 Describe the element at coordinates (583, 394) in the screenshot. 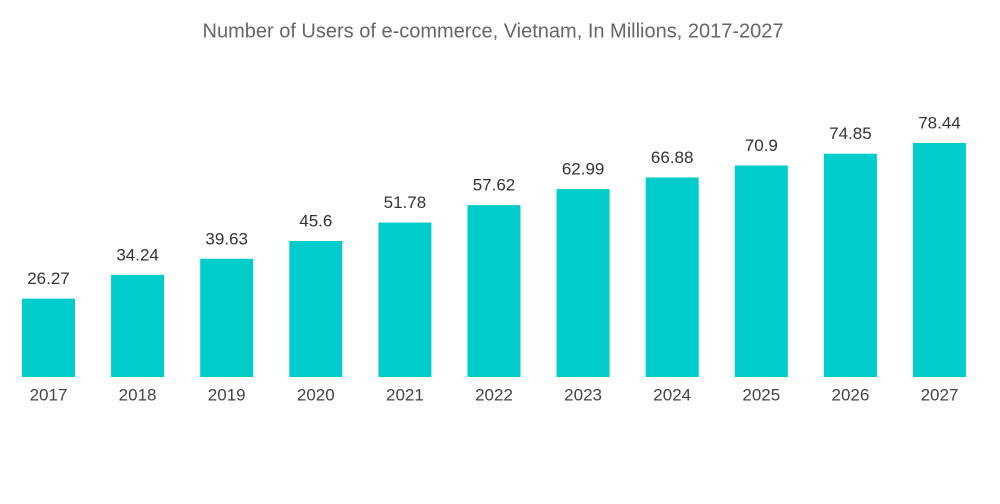

I see `x-tick-label: 2023` at that location.